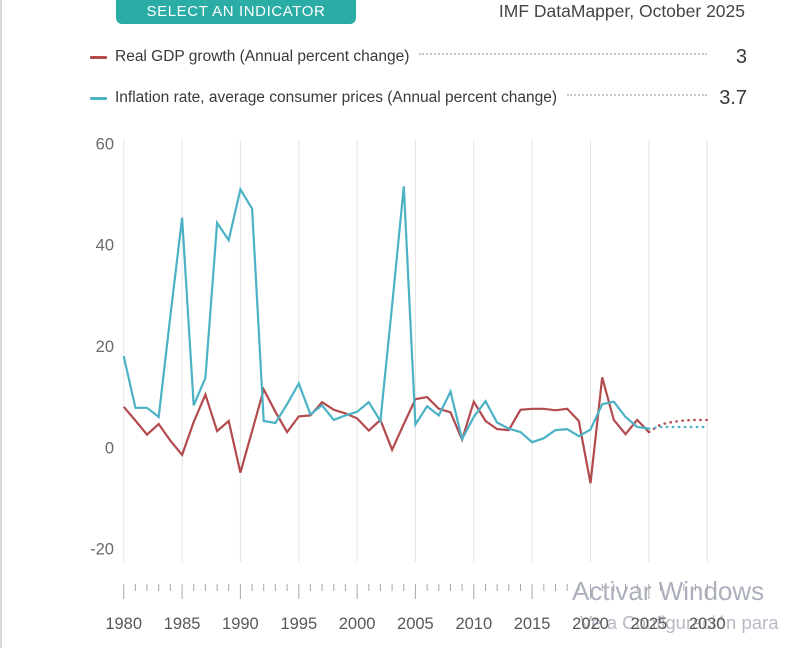  I want to click on legend-leader-inflation, so click(637, 95).